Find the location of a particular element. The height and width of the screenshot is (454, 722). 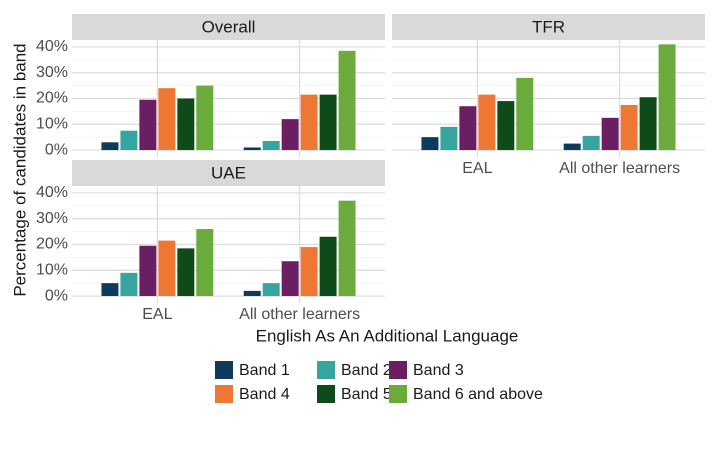

legend-label: Band 4 is located at coordinates (264, 394).